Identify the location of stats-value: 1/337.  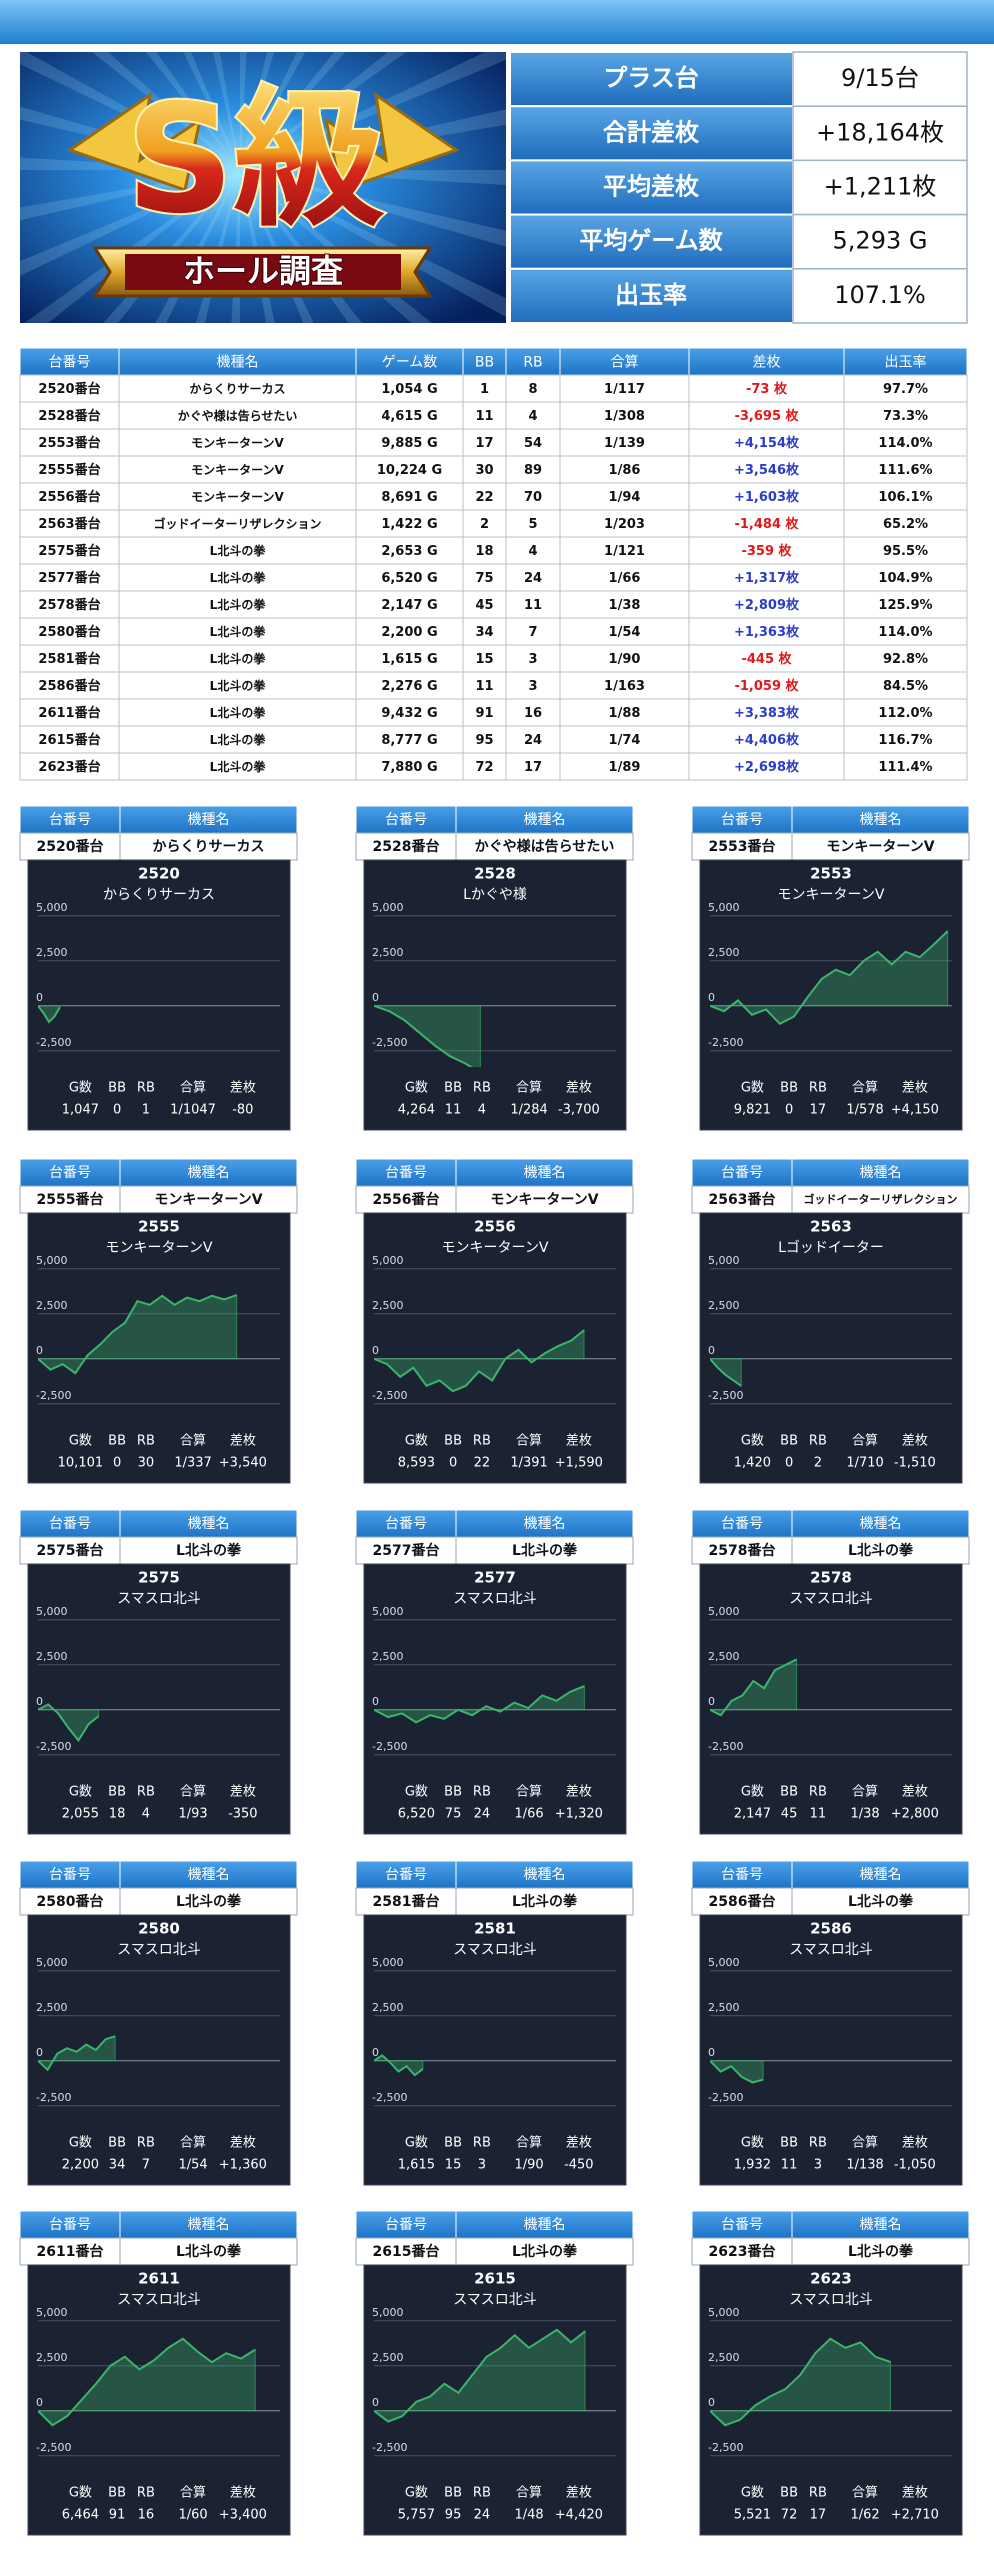
(192, 1463).